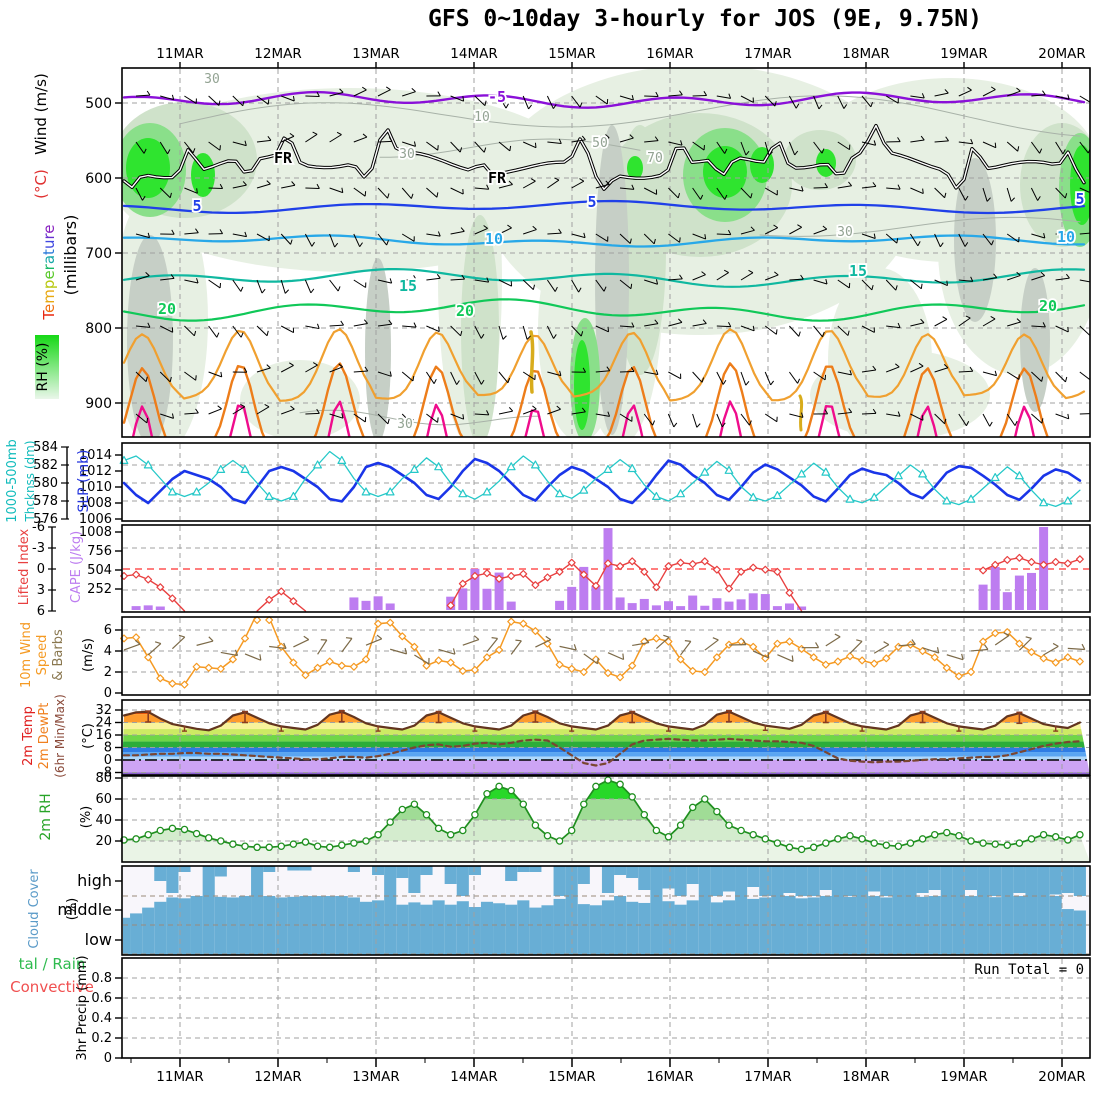  What do you see at coordinates (963, 1077) in the screenshot?
I see `date-label-bottom: 19MAR` at bounding box center [963, 1077].